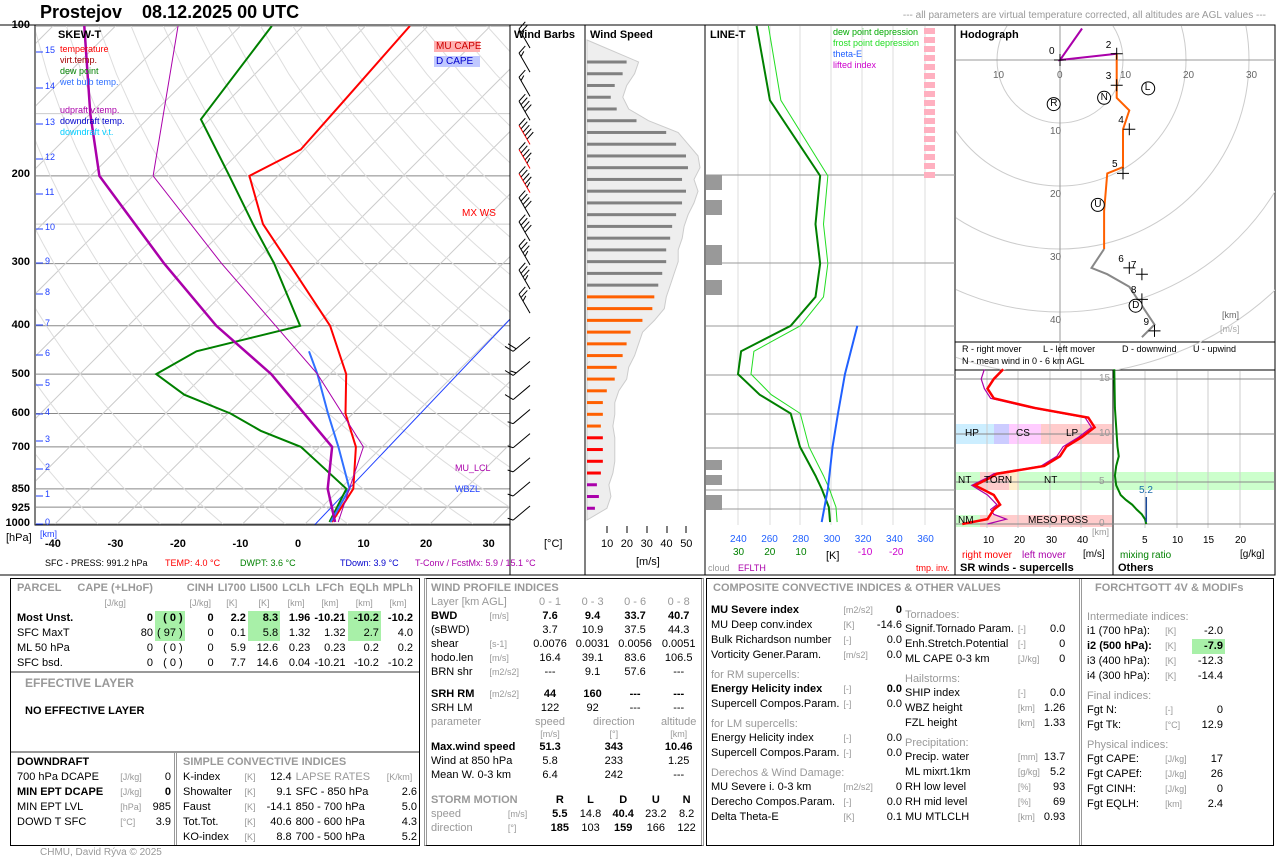 Image resolution: width=1280 pixels, height=860 pixels. Describe the element at coordinates (678, 601) in the screenshot. I see `layer-col: 0 - 8` at that location.